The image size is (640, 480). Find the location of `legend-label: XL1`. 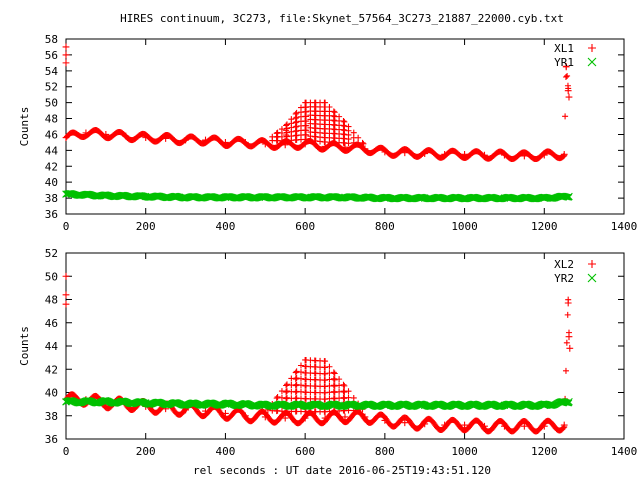

legend-label: XL1 is located at coordinates (564, 48).